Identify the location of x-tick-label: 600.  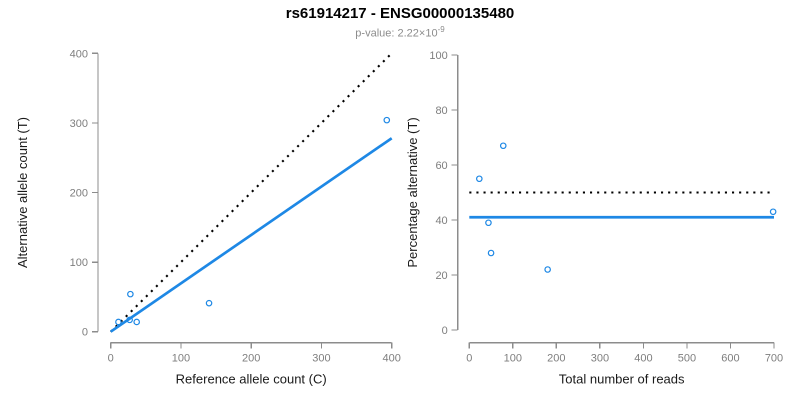
(730, 359).